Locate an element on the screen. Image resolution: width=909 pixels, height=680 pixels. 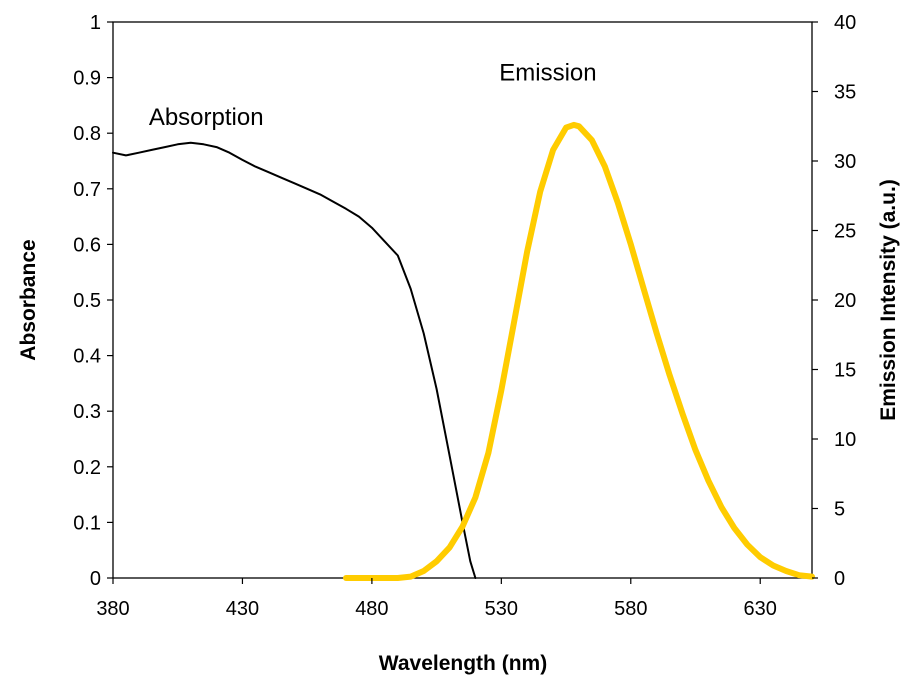
y-right-tick-label: 30 is located at coordinates (845, 162).